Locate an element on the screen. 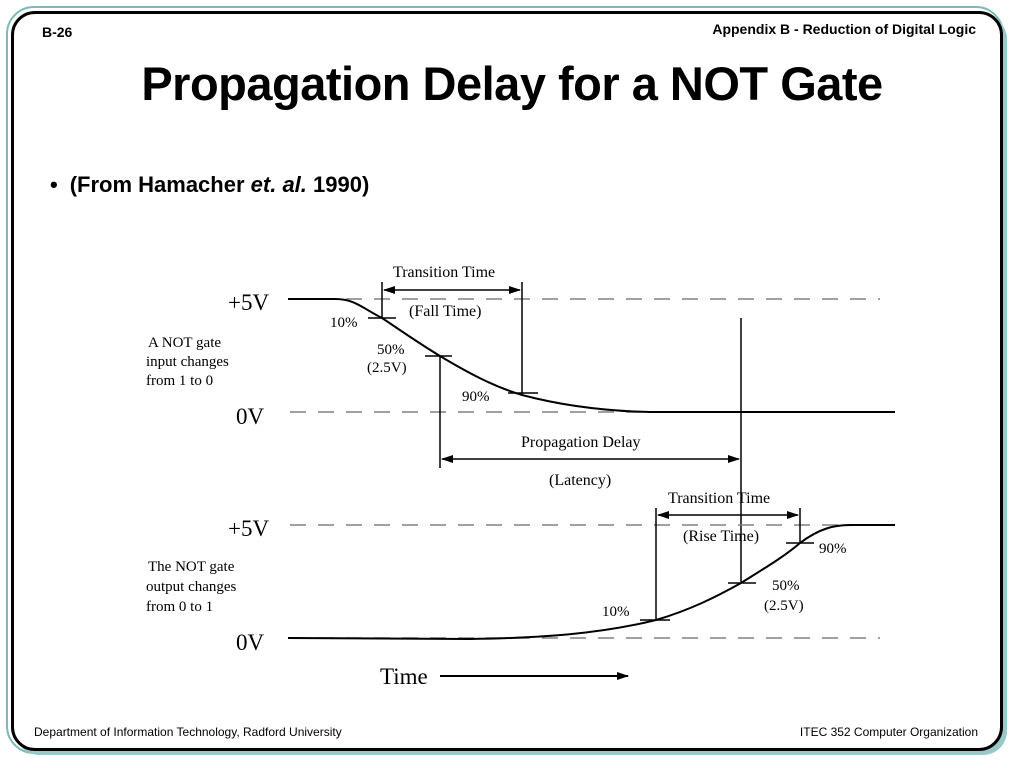 This screenshot has height=768, width=1024. output-caption-line3: from 0 to 1 is located at coordinates (179, 607).